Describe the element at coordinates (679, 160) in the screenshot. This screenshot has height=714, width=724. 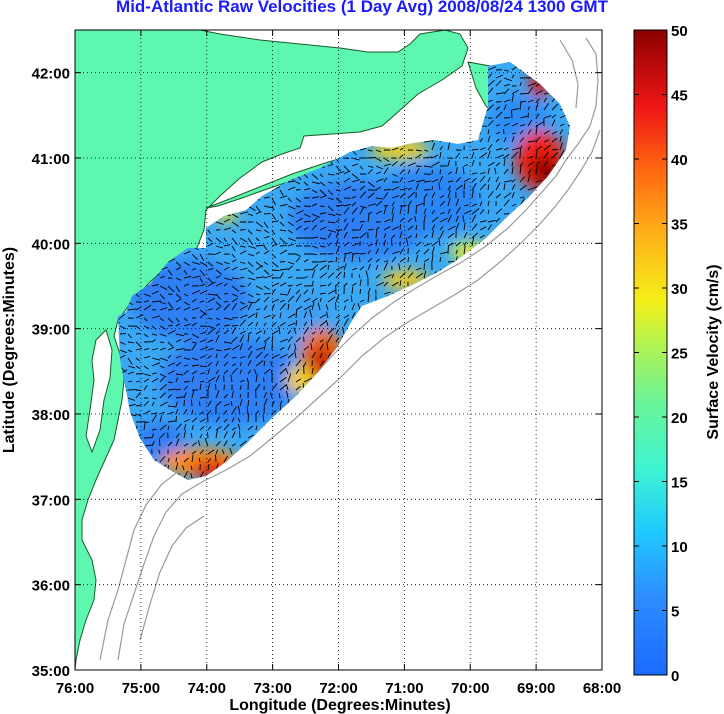
I see `colorbar-tick-label: 40` at that location.